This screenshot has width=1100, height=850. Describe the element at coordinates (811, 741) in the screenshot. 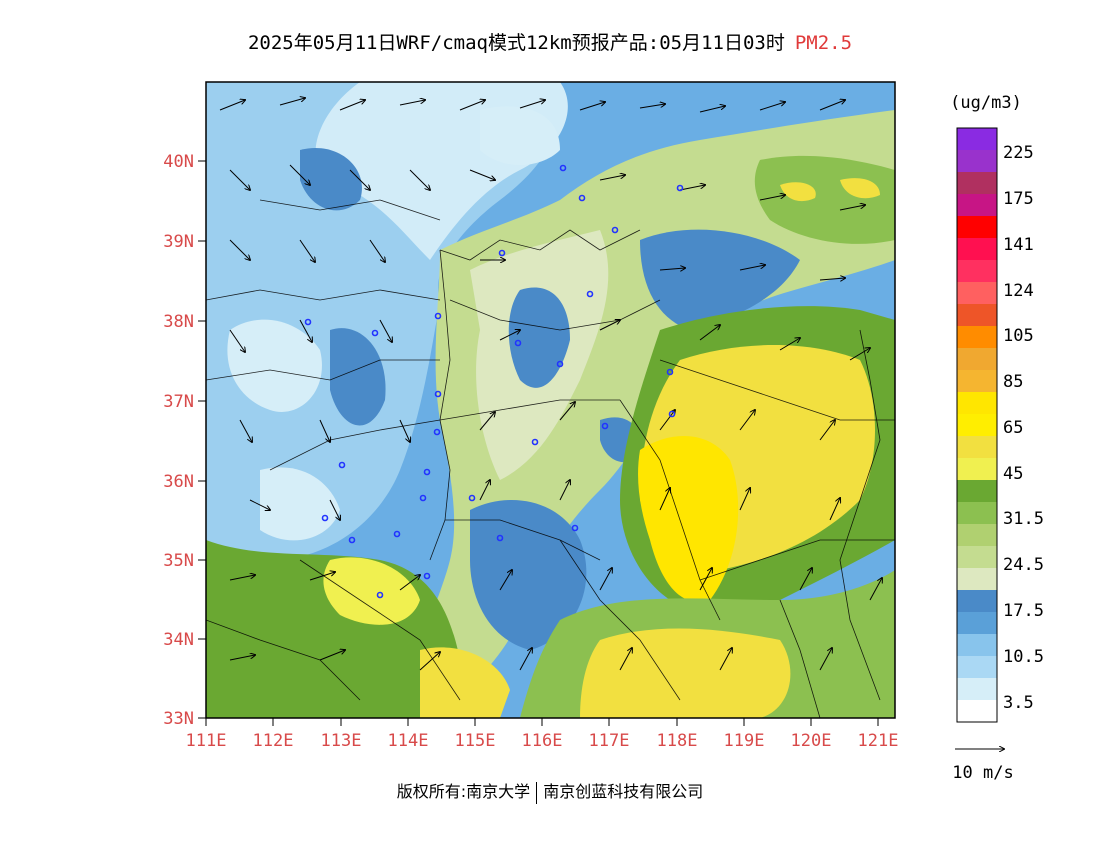

I see `lon-label-120: 120E` at that location.